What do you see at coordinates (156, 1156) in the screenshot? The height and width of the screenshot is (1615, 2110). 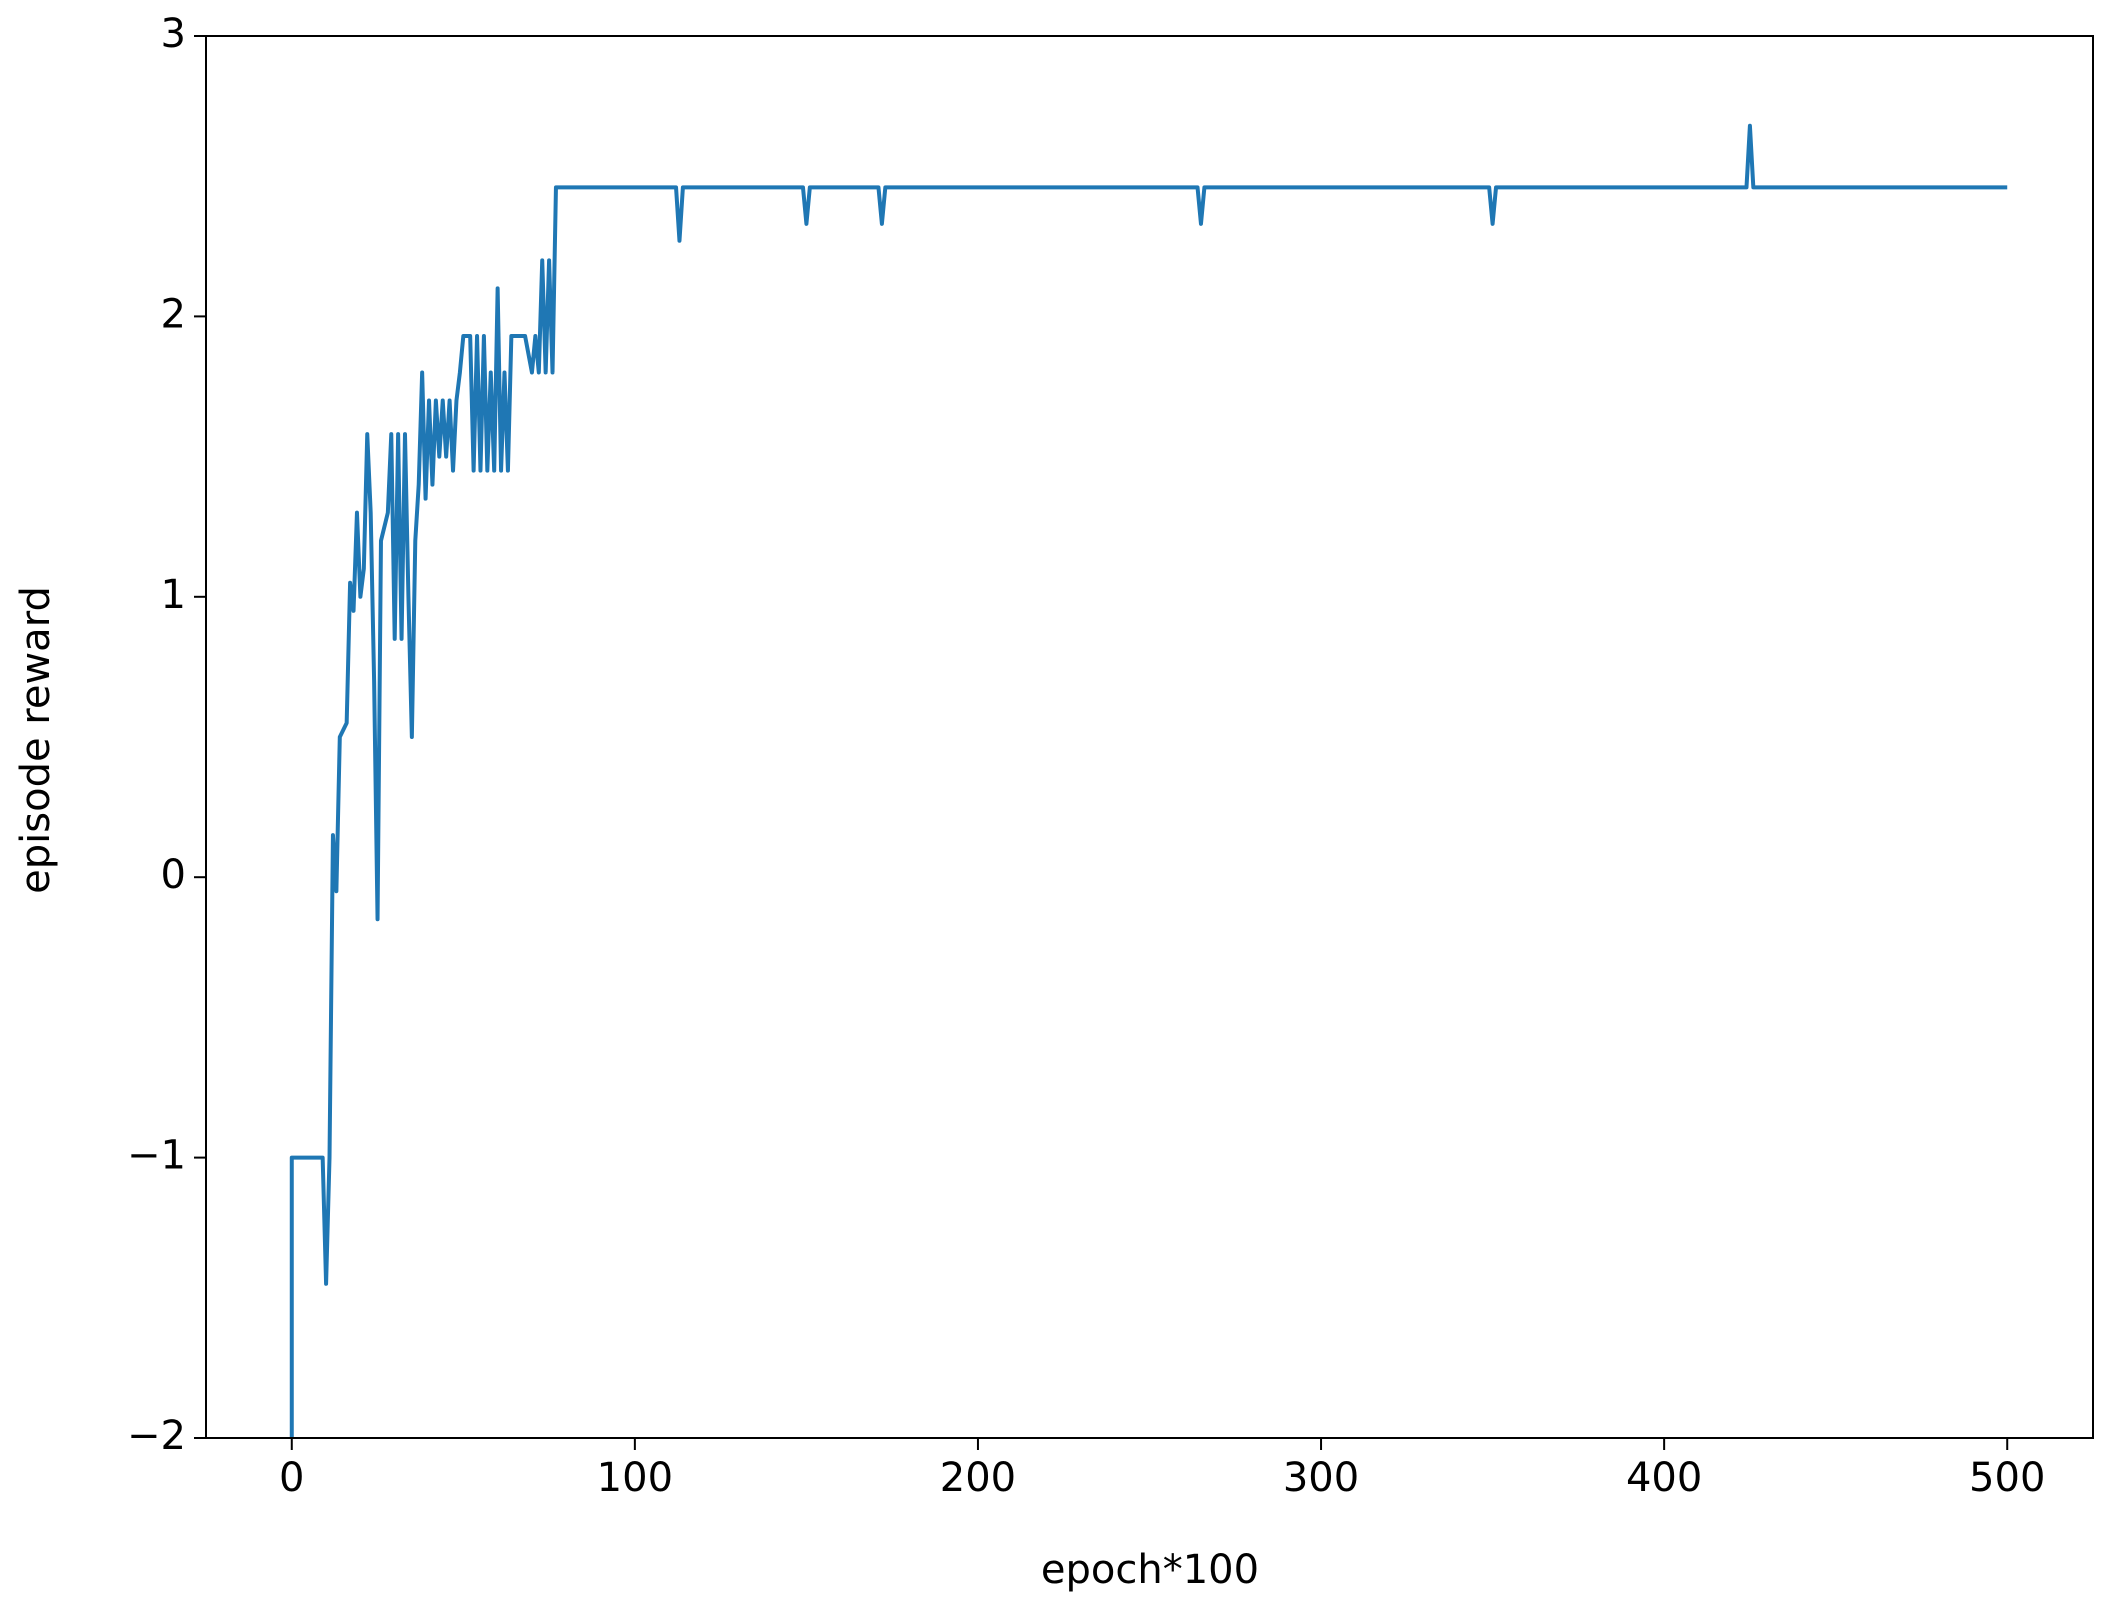 I see `y-tick-label: −1` at bounding box center [156, 1156].